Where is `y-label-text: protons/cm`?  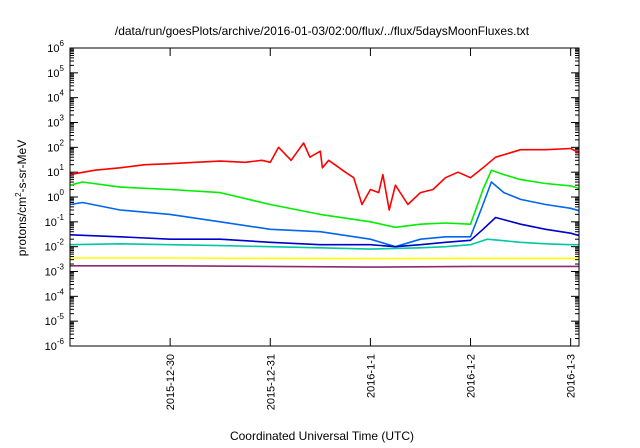
y-label-text: protons/cm is located at coordinates (22, 226).